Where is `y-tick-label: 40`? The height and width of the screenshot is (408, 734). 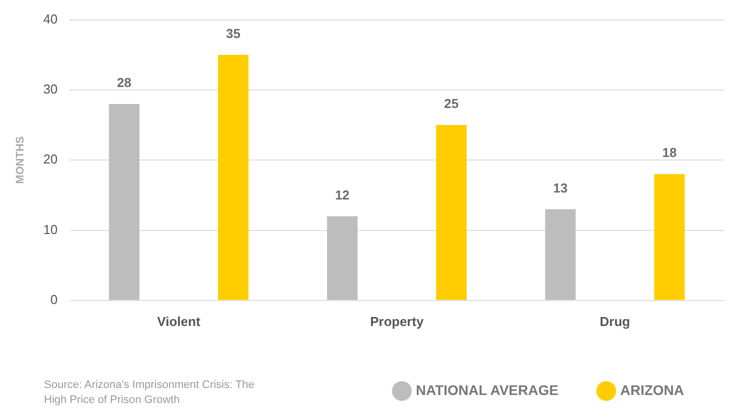
y-tick-label: 40 is located at coordinates (50, 18).